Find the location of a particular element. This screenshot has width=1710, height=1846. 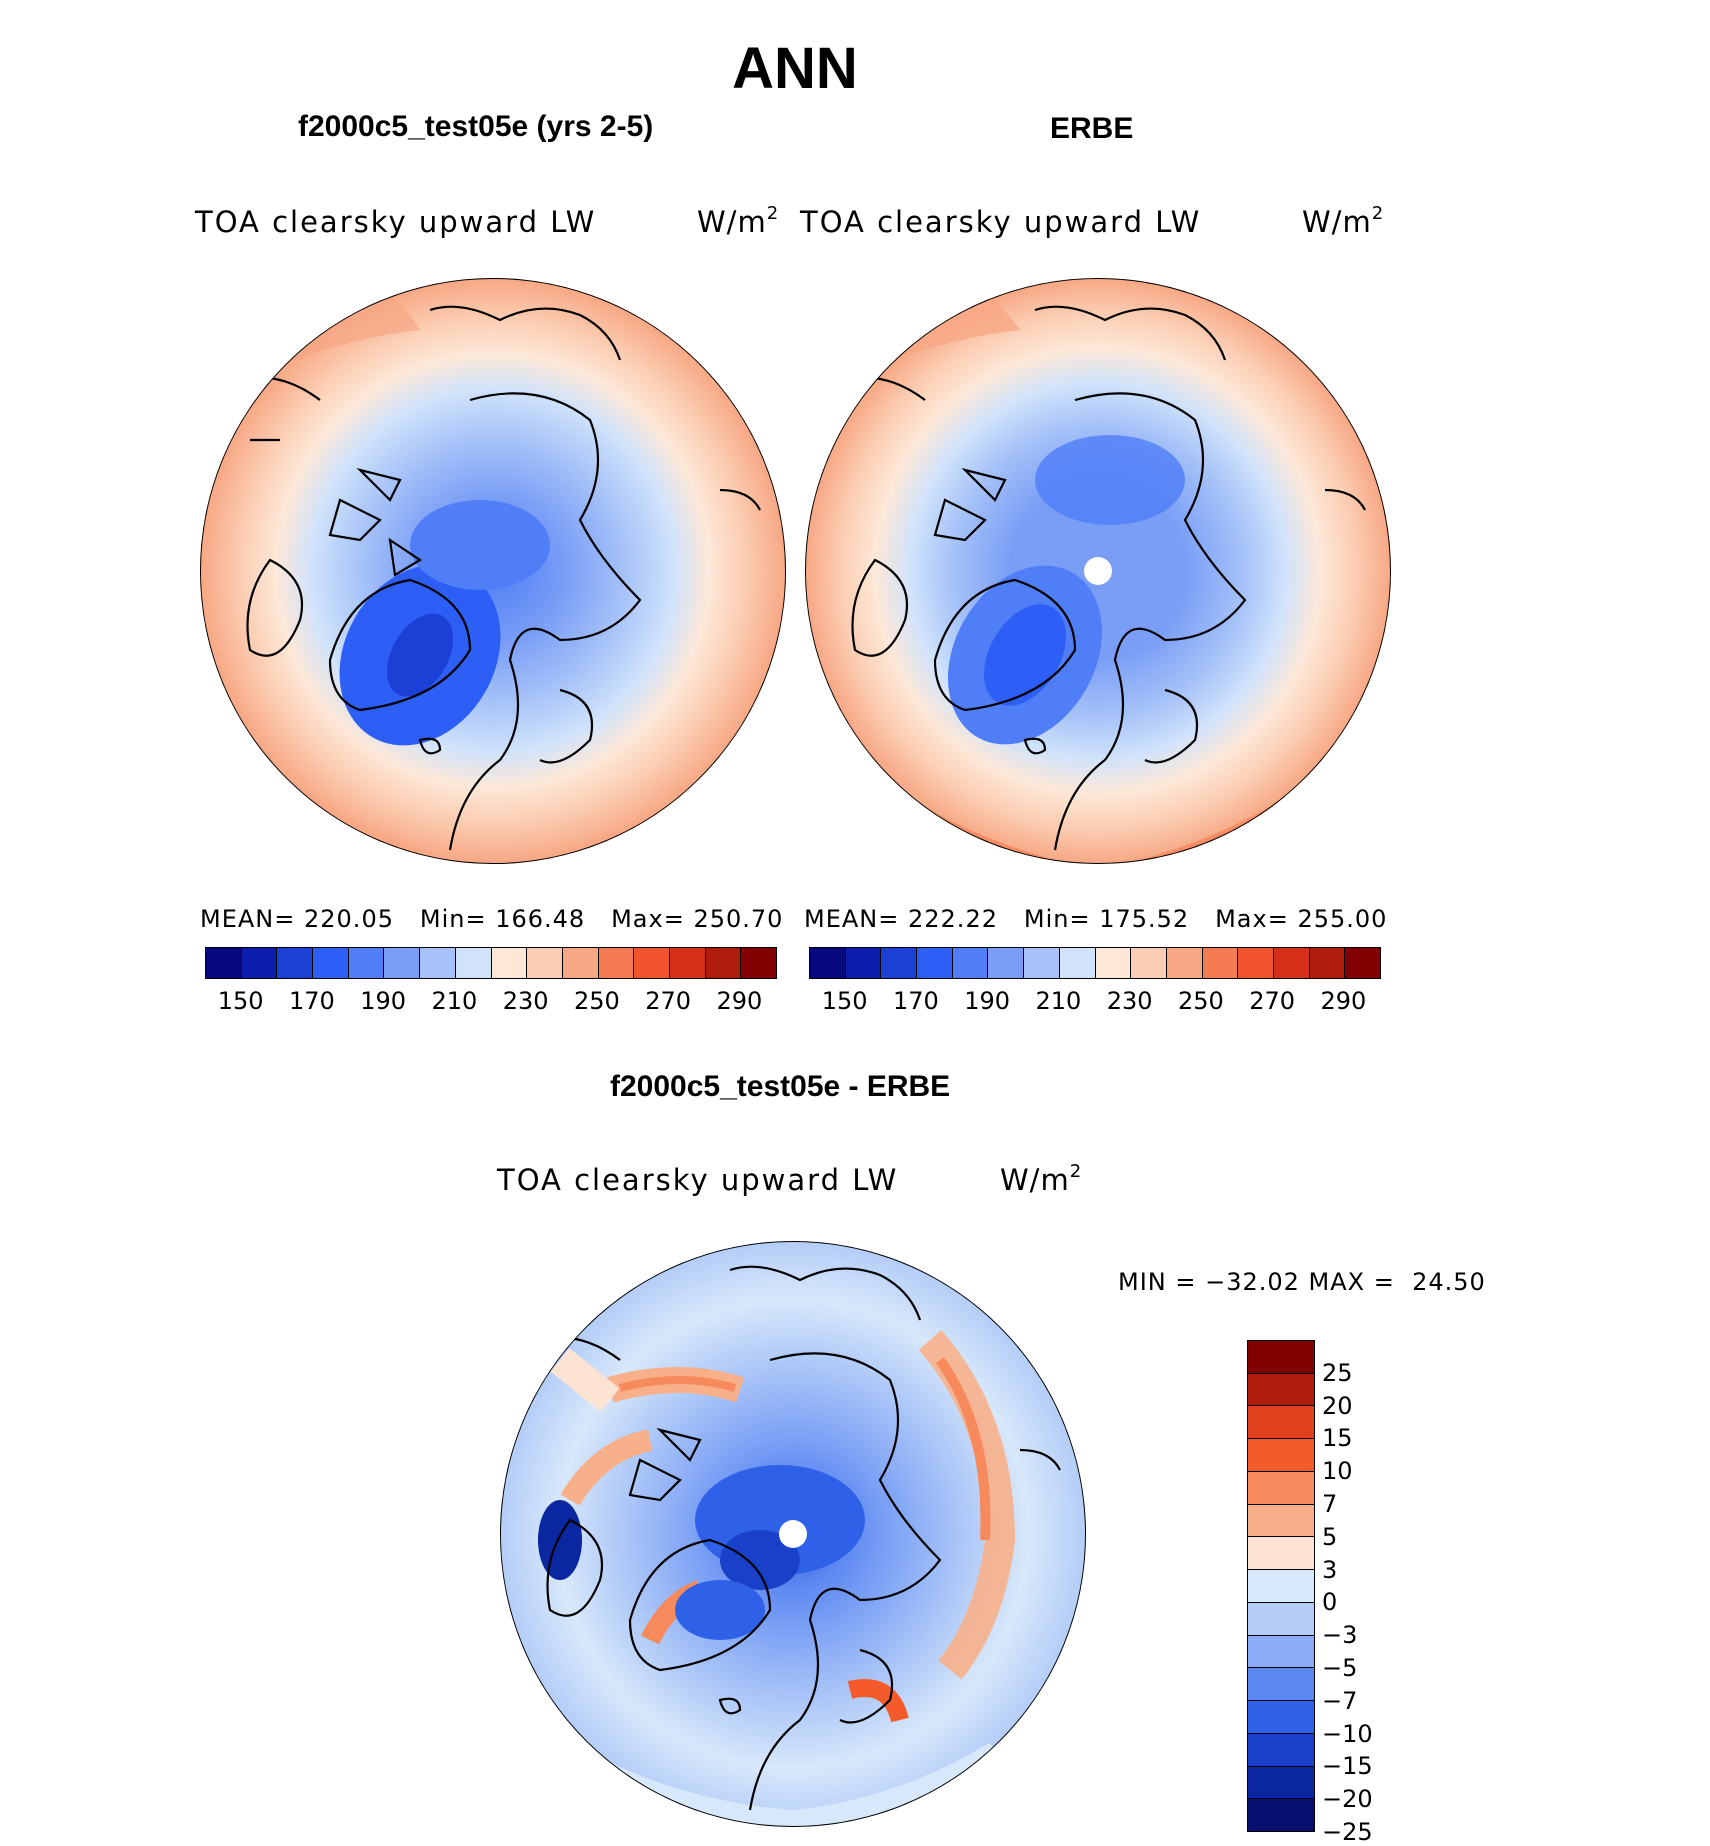

obs-max-value: 255.00 is located at coordinates (1342, 919).